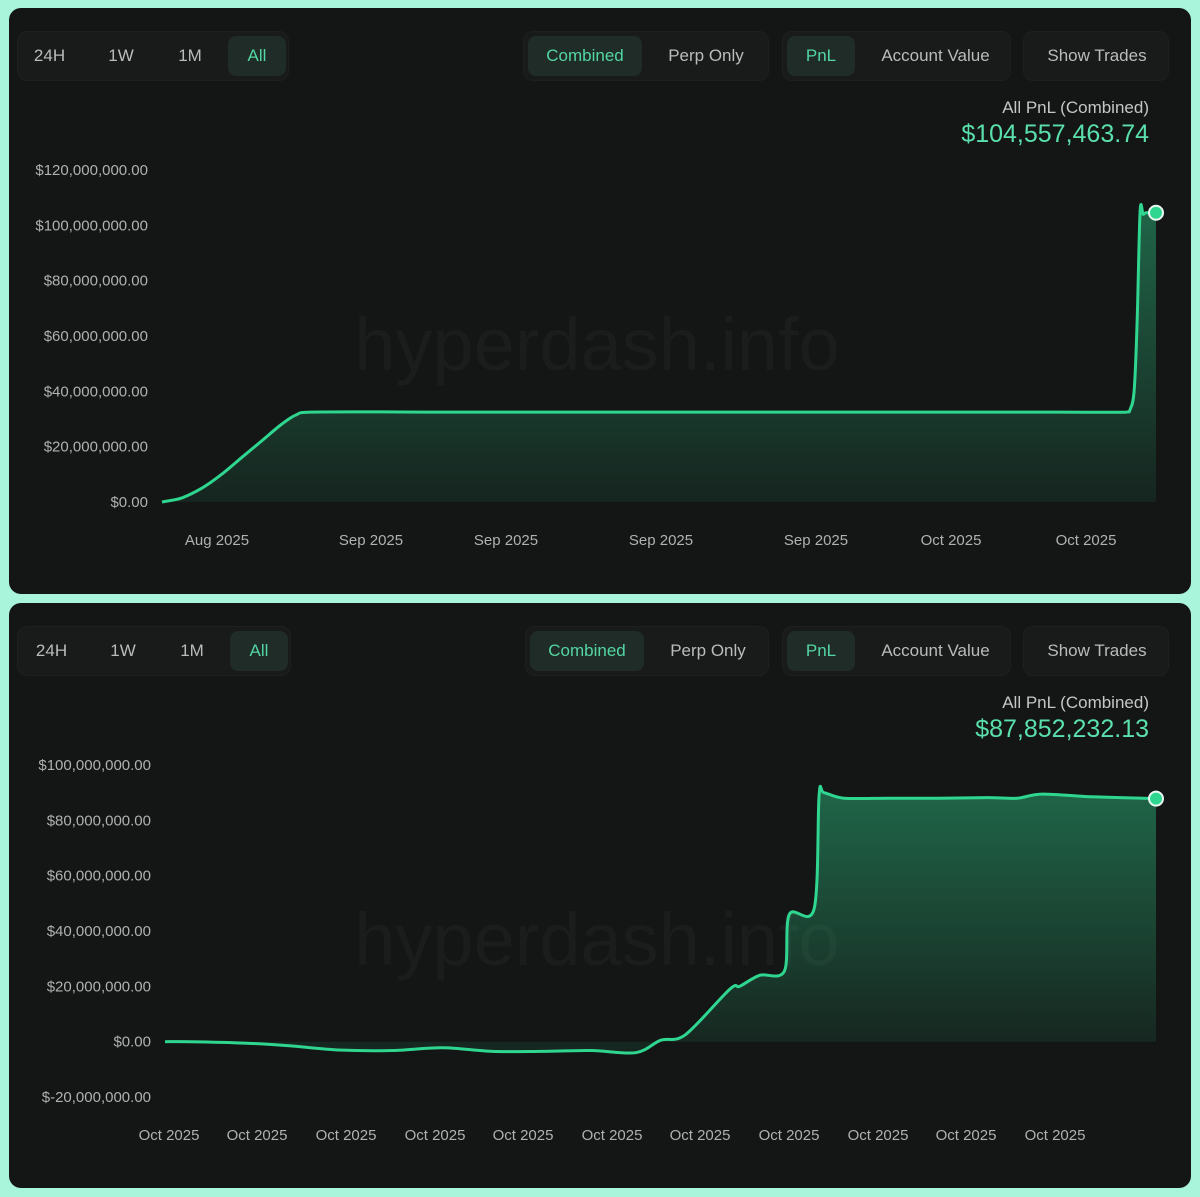 Image resolution: width=1200 pixels, height=1197 pixels. What do you see at coordinates (1062, 729) in the screenshot?
I see `summary-value: $87,852,232.13` at bounding box center [1062, 729].